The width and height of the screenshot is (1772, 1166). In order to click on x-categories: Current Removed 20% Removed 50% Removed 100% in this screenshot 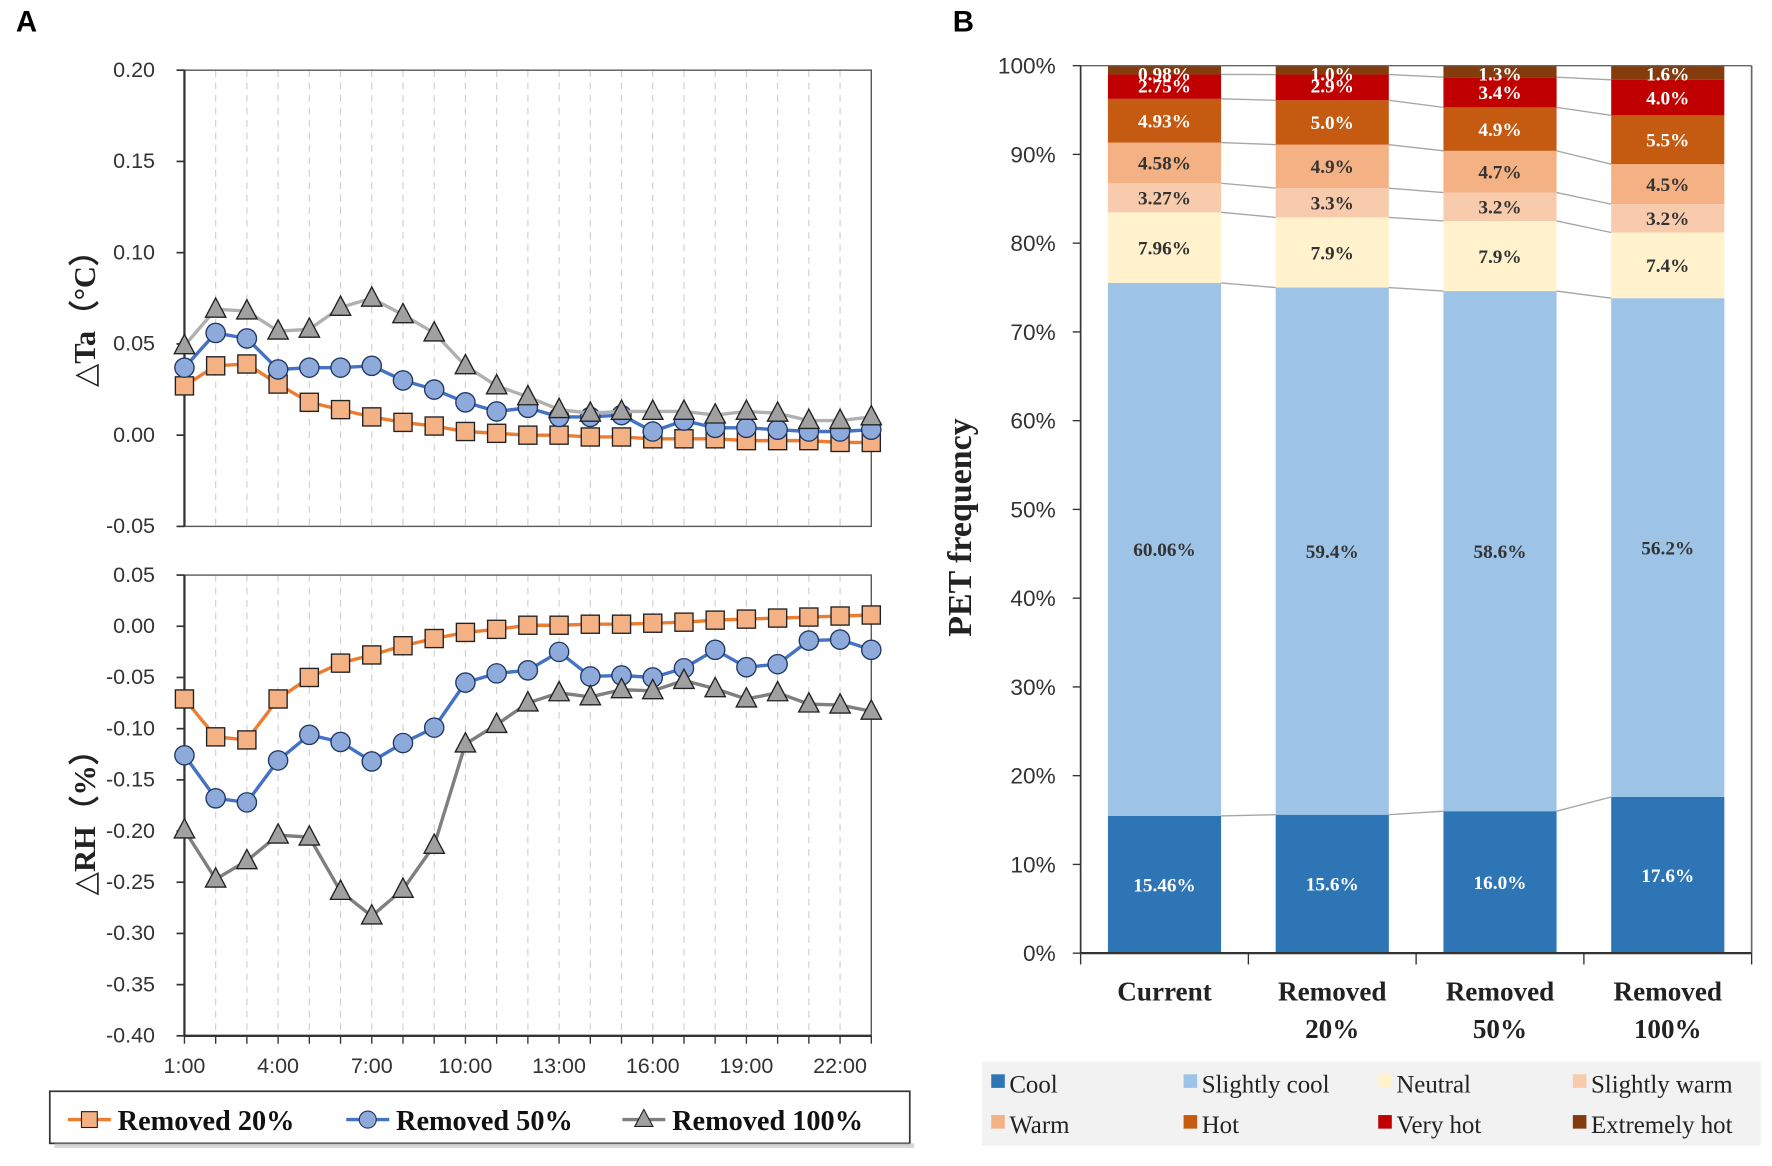, I will do `click(1416, 998)`.